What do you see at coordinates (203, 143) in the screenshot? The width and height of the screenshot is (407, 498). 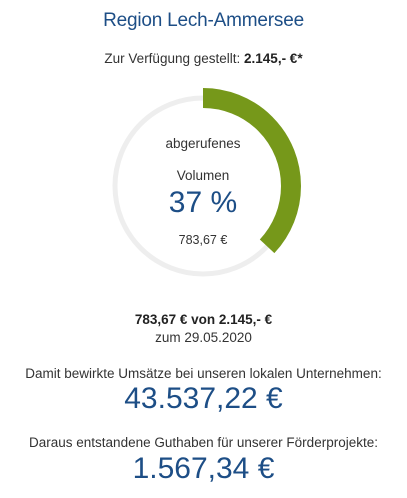 I see `gauge-label-line1: abgerufenes` at bounding box center [203, 143].